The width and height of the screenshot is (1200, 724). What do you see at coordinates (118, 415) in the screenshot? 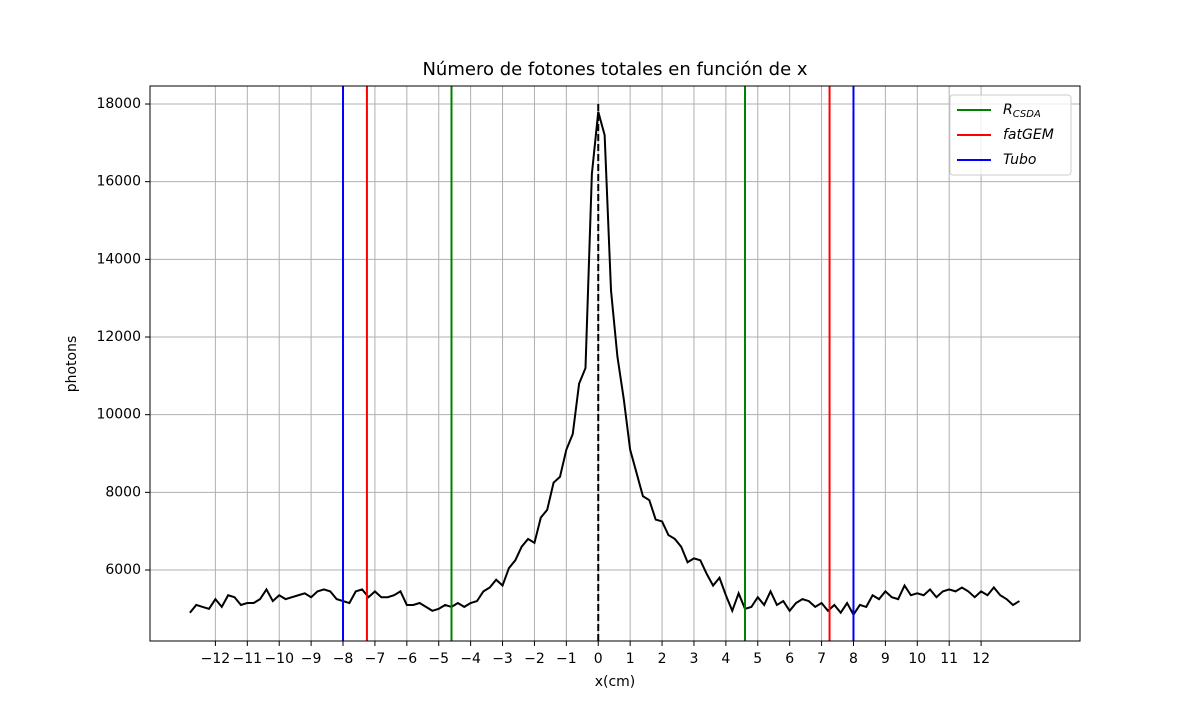
I see `y-tick-label: 10000` at bounding box center [118, 415].